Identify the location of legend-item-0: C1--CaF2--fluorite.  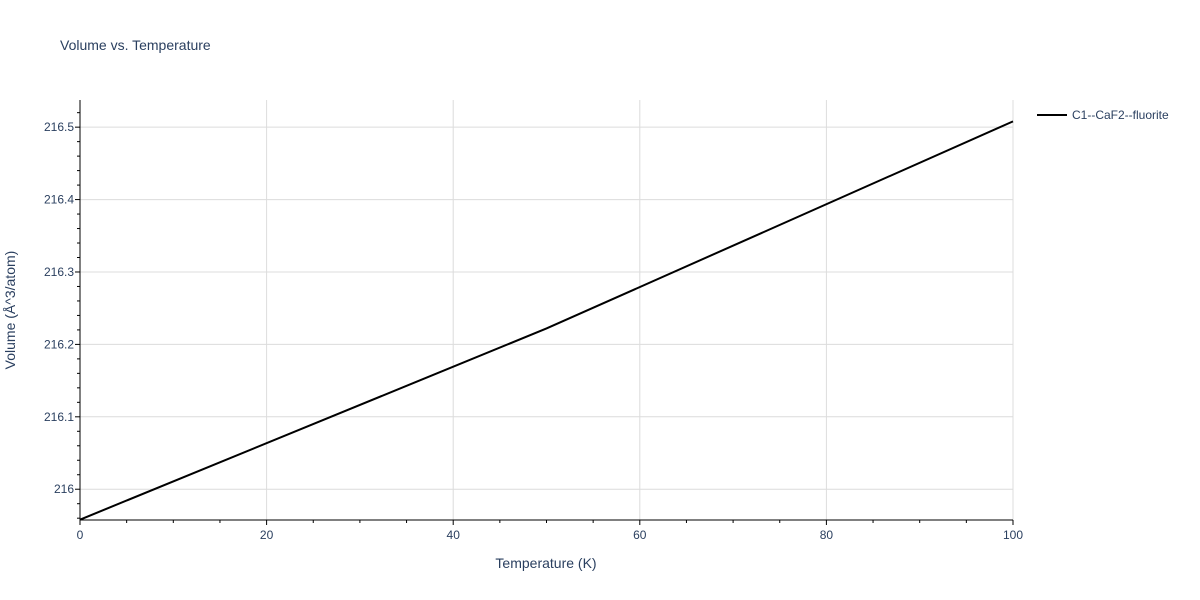
(1103, 115).